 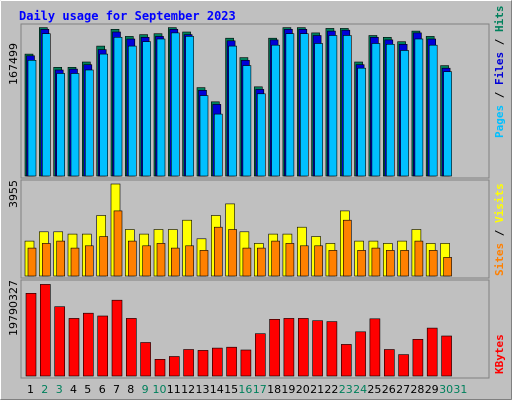 I want to click on day-label-23: 23, so click(x=346, y=389).